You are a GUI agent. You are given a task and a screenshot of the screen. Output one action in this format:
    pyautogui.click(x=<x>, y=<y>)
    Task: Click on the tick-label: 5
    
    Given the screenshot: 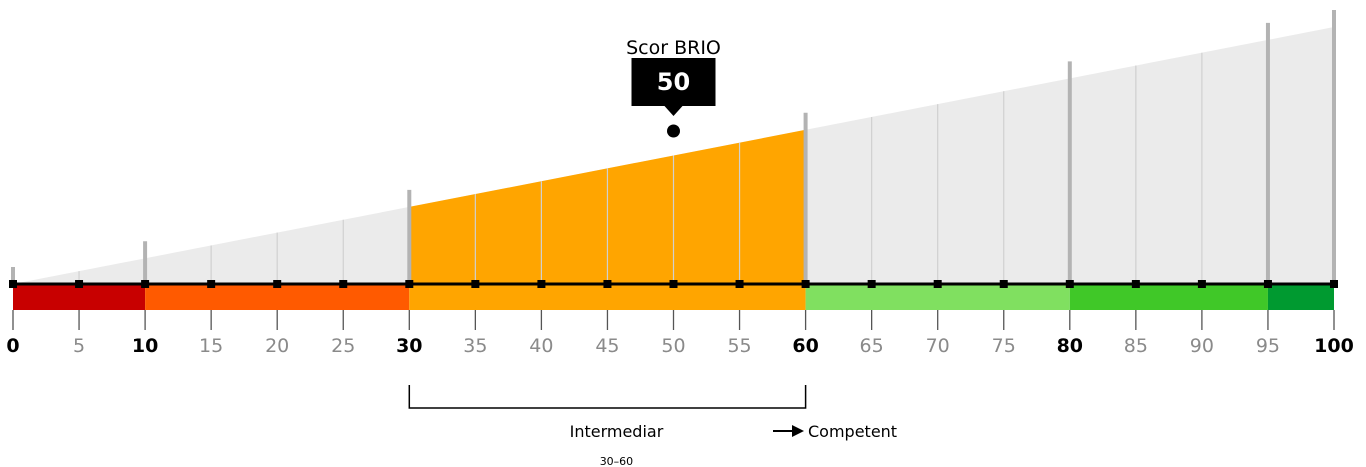 What is the action you would take?
    pyautogui.click(x=79, y=346)
    